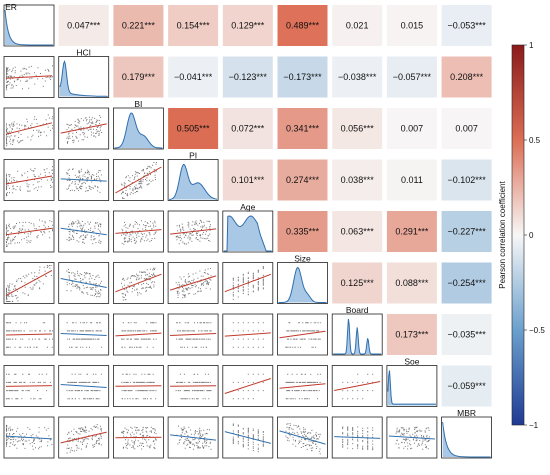 Image resolution: width=550 pixels, height=475 pixels. Describe the element at coordinates (193, 386) in the screenshot. I see `fit-line` at that location.